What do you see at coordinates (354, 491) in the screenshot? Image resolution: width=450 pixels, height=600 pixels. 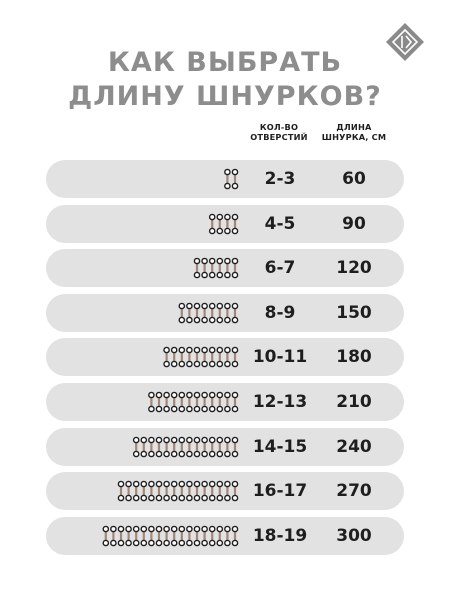 I see `lace-length: 270` at bounding box center [354, 491].